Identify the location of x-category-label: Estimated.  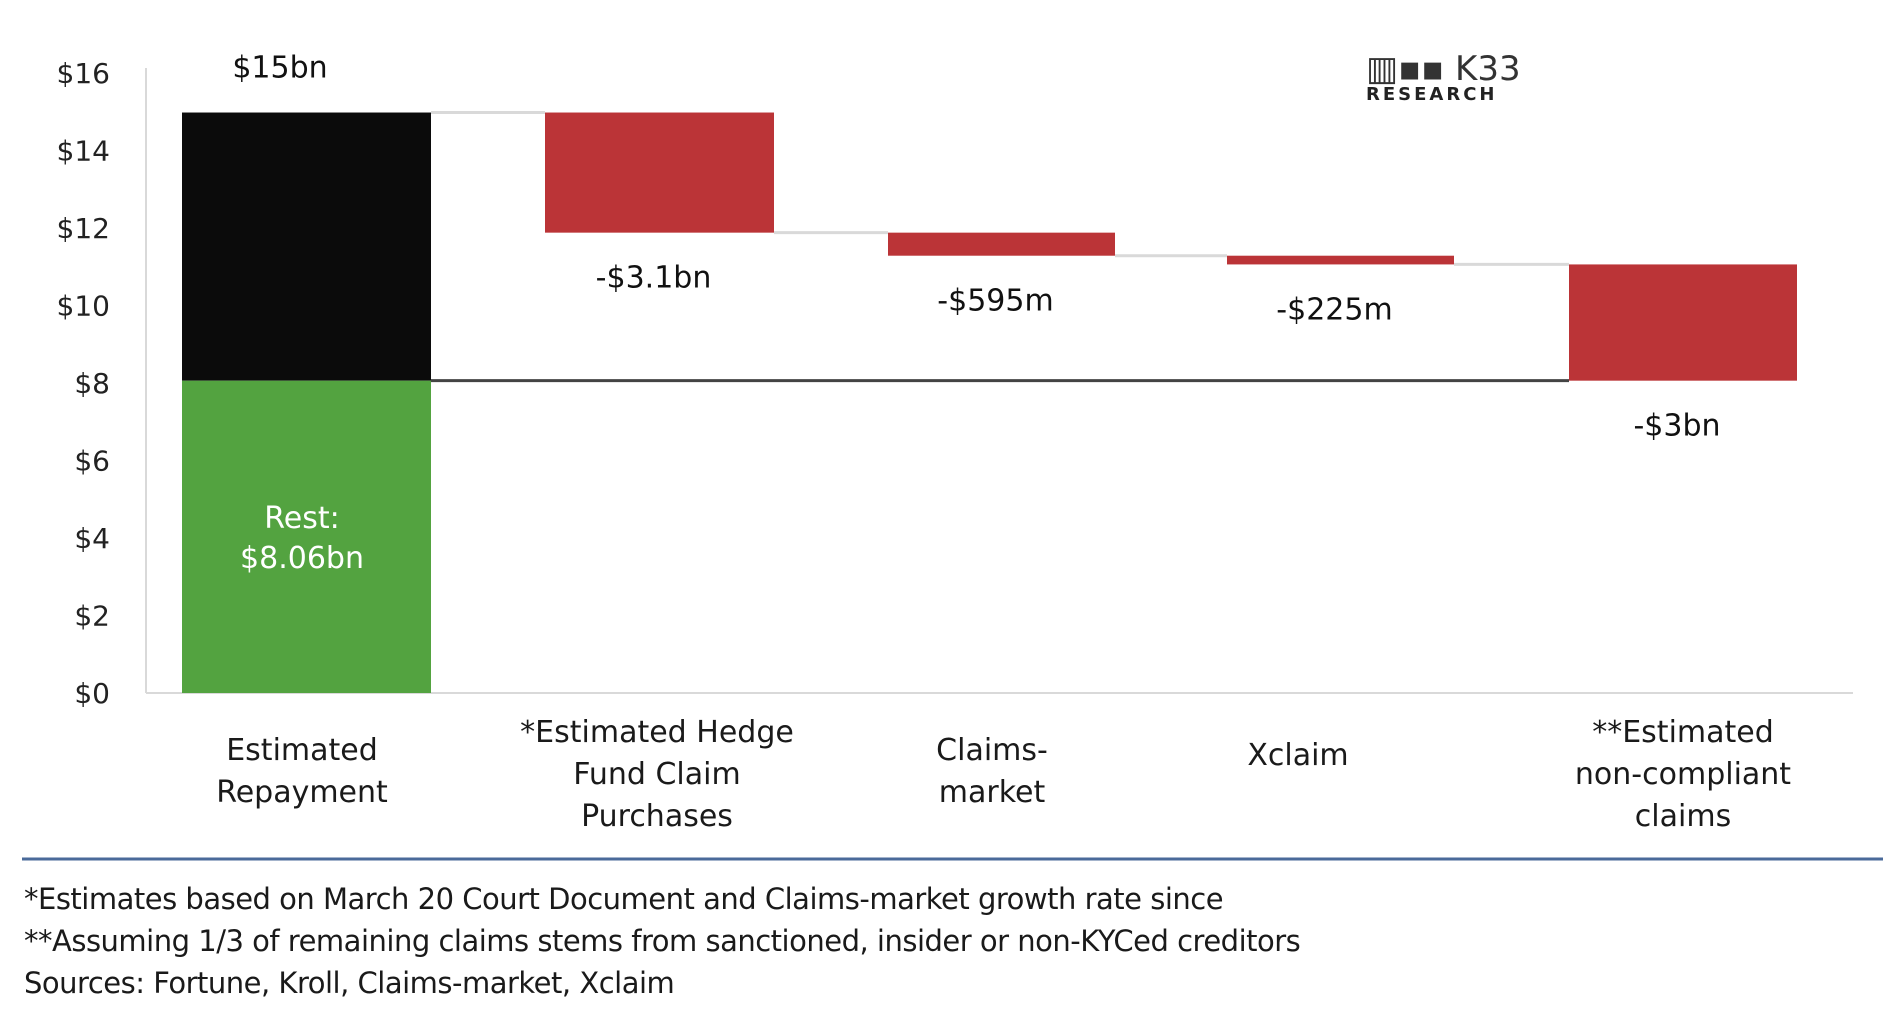
(302, 750).